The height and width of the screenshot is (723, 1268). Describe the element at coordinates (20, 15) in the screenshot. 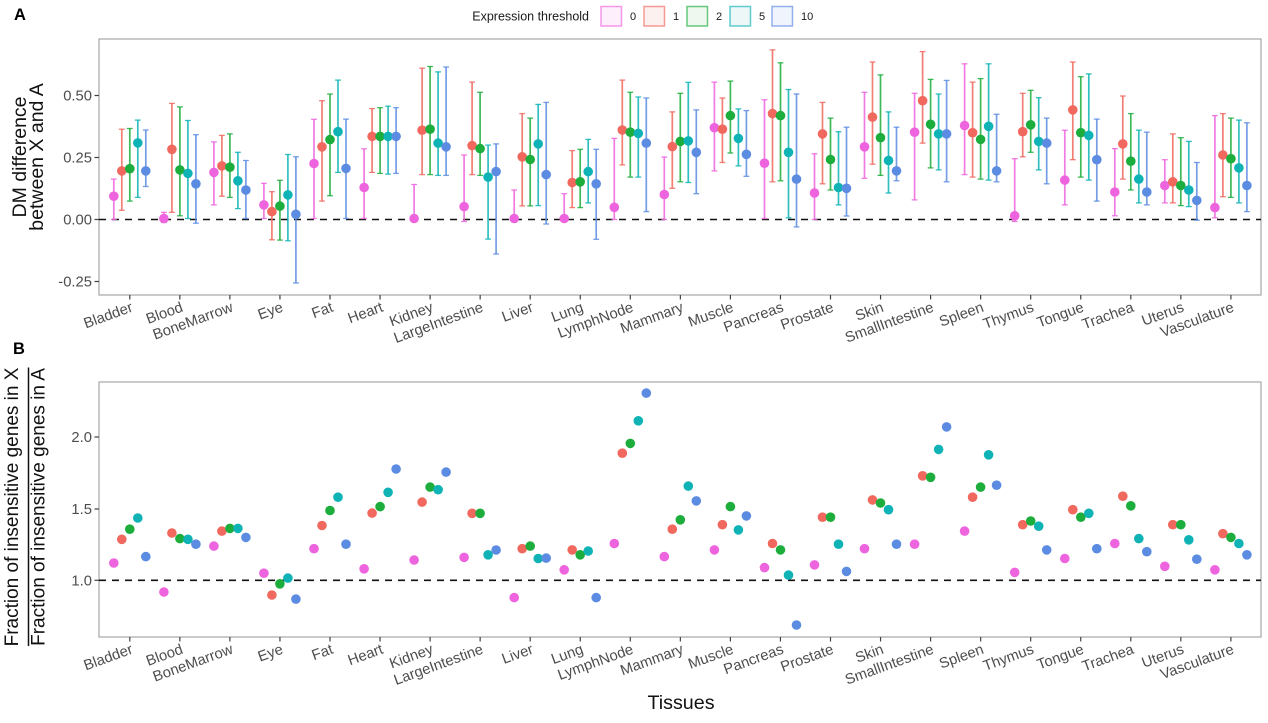

I see `svg-text: A` at that location.